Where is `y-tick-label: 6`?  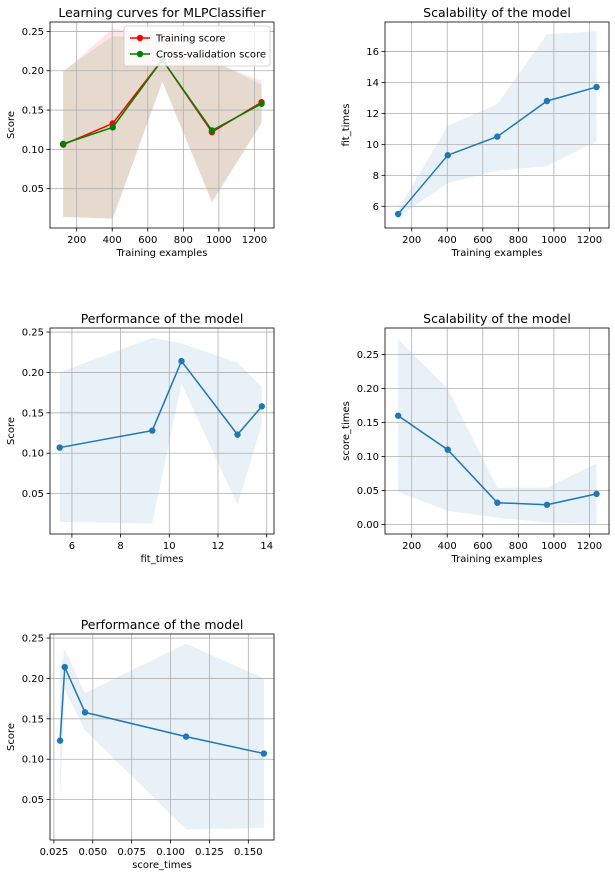
y-tick-label: 6 is located at coordinates (376, 207).